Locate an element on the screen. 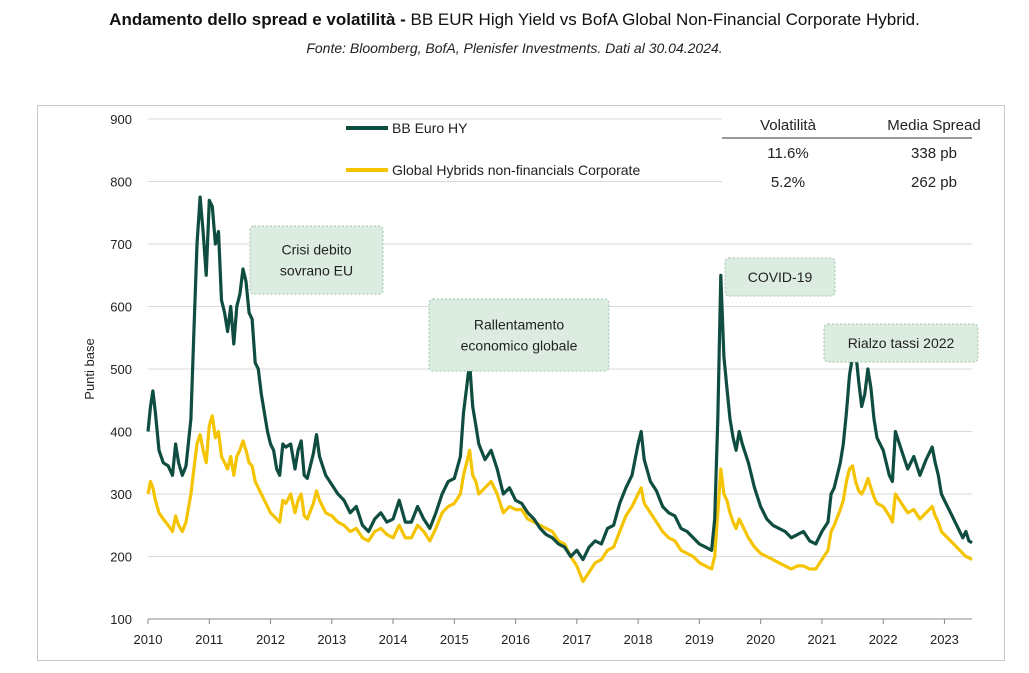 This screenshot has width=1029, height=673. stats-cell: 5.2% is located at coordinates (788, 182).